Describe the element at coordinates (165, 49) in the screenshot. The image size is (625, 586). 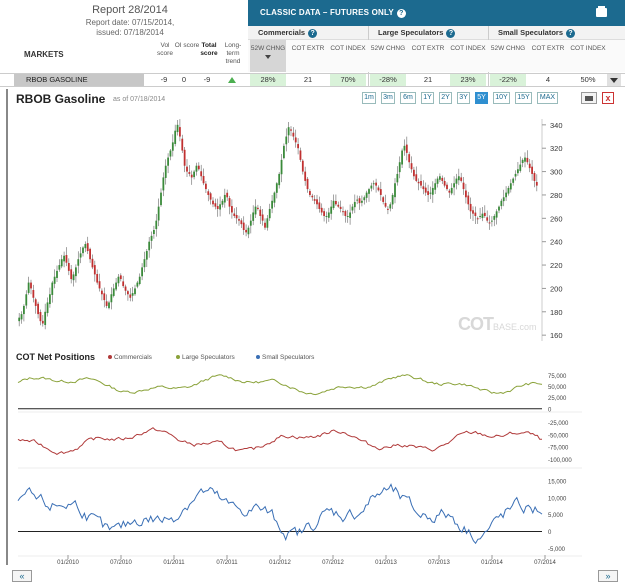
I see `vol-score-header: Vol score` at that location.